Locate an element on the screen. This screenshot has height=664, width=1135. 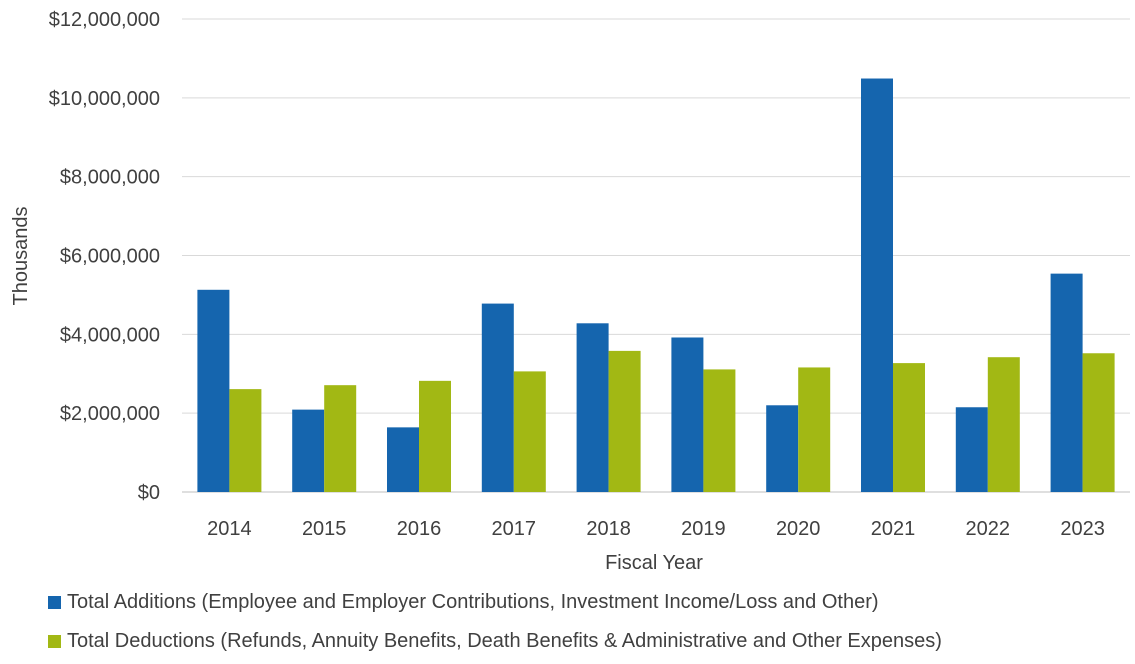
y-tick-label: $8,000,000 is located at coordinates (110, 178).